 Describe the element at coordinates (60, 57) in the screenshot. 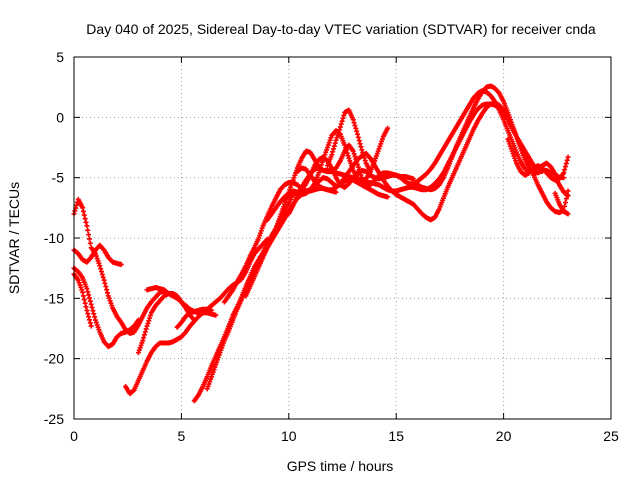

I see `y-tick-label: 5` at that location.